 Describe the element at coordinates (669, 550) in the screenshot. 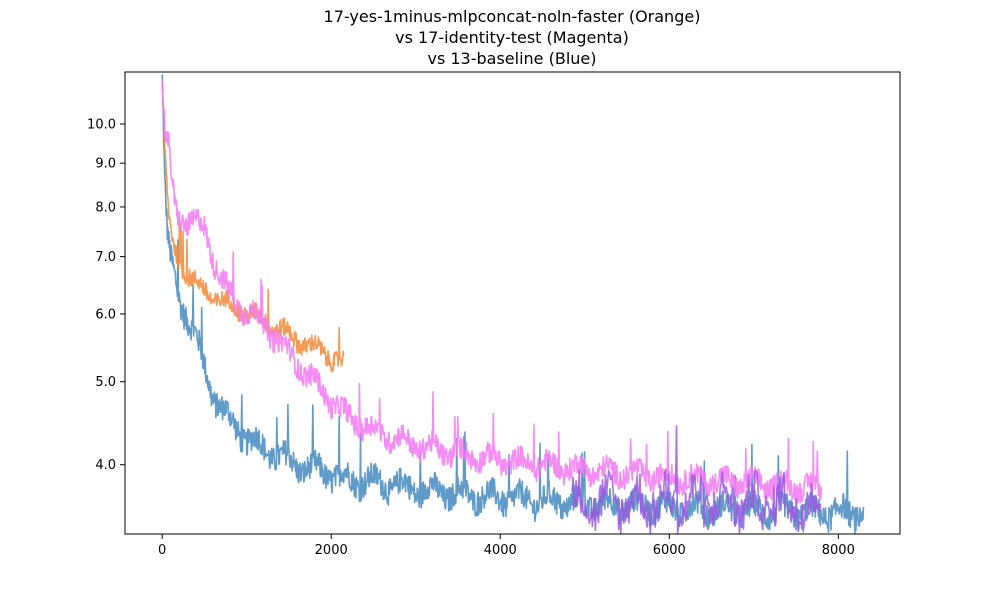

I see `x-tick-label: 6000` at that location.